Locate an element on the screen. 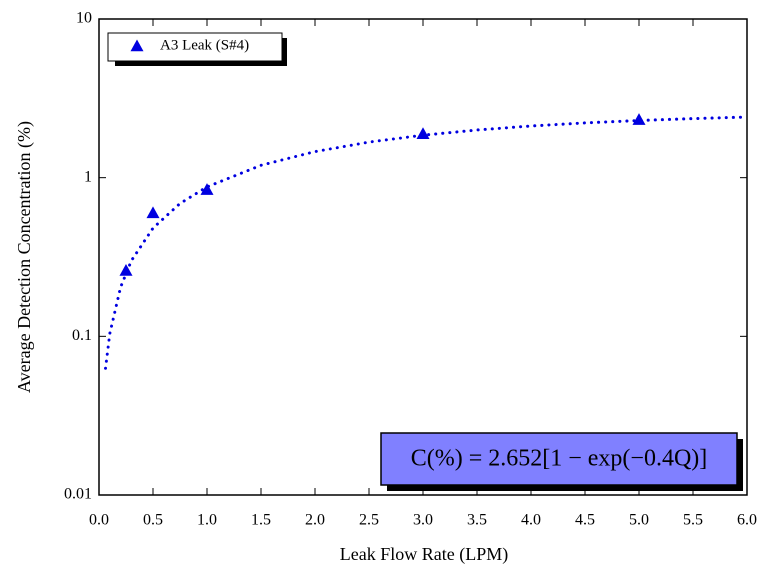 This screenshot has height=582, width=771. x-axis-title: Leak Flow Rate (LPM) is located at coordinates (424, 554).